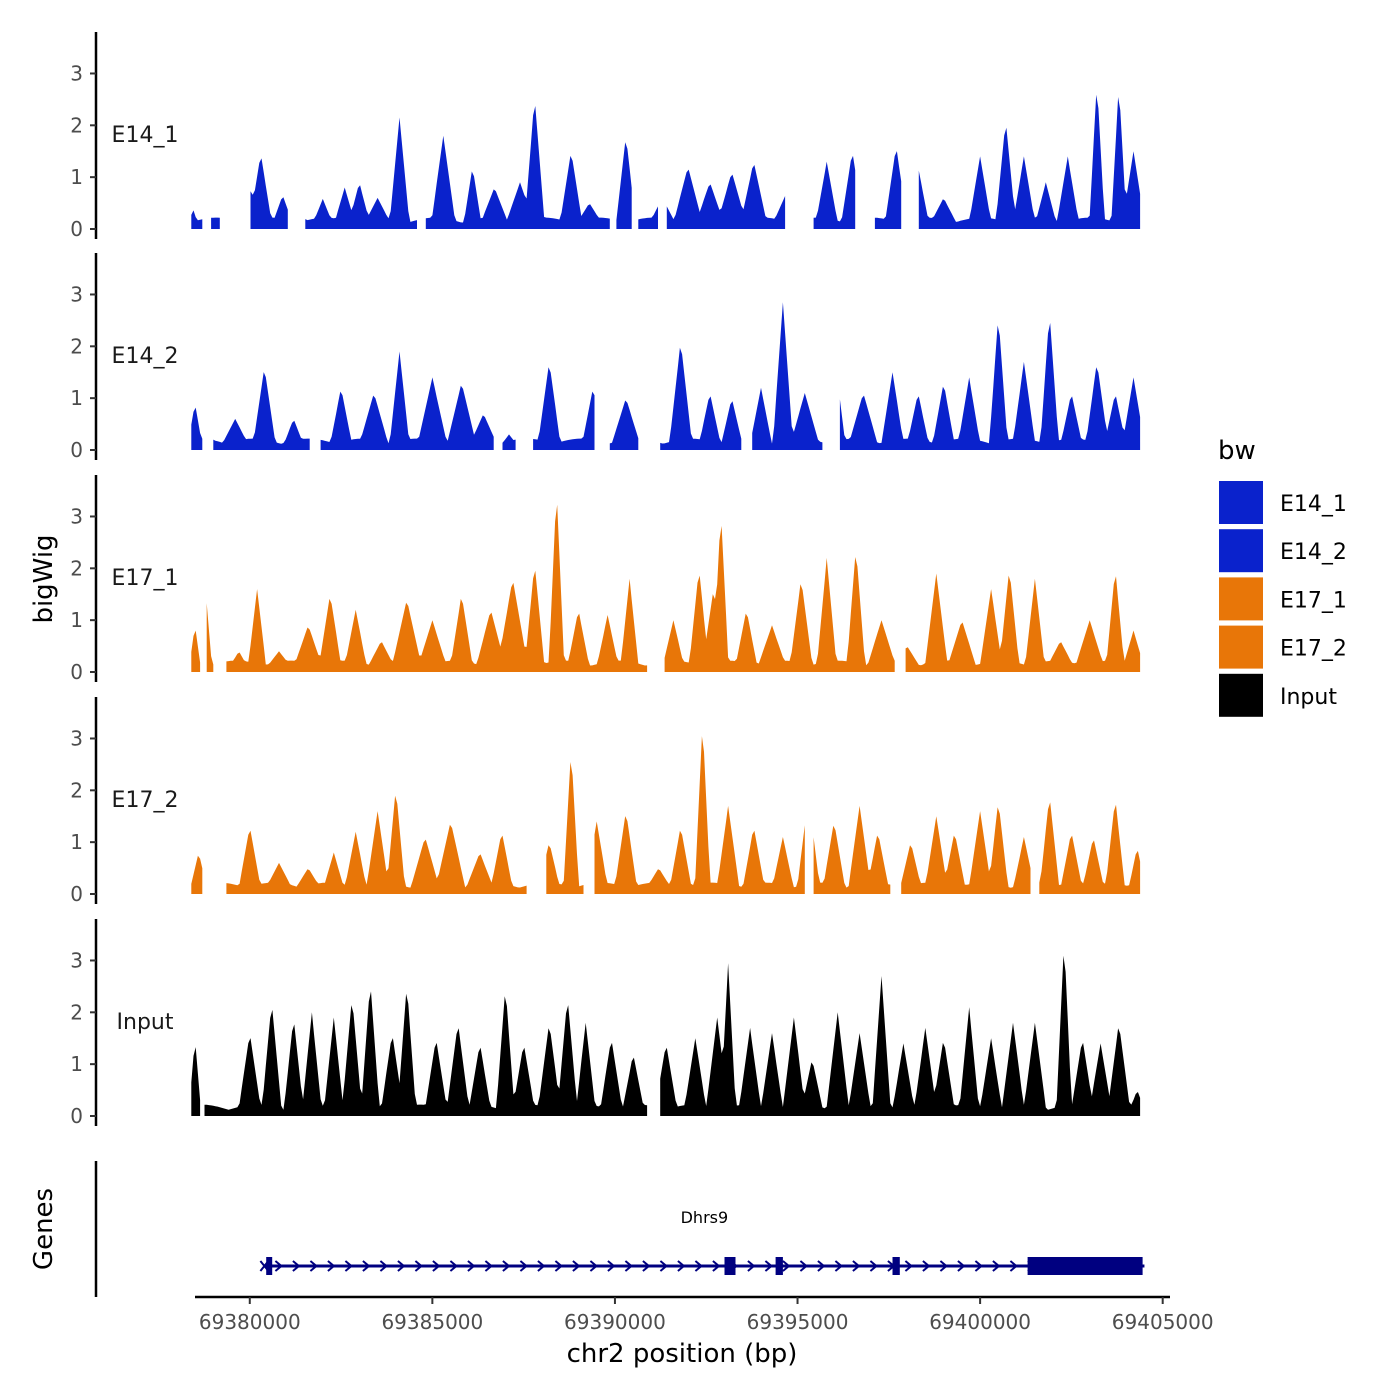 Image resolution: width=1400 pixels, height=1400 pixels. I want to click on x-axis-title: chr2 position (bp), so click(682, 1354).